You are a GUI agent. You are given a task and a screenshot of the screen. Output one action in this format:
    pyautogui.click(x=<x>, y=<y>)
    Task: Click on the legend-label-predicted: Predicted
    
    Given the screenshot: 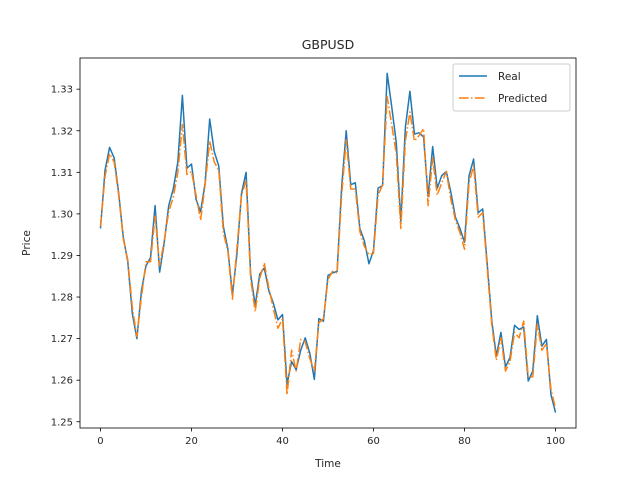 What is the action you would take?
    pyautogui.click(x=522, y=99)
    